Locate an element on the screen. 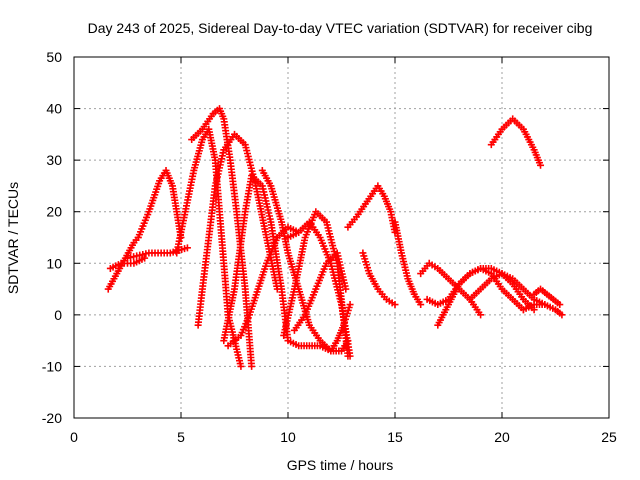  x-tick-label: 25 is located at coordinates (609, 437).